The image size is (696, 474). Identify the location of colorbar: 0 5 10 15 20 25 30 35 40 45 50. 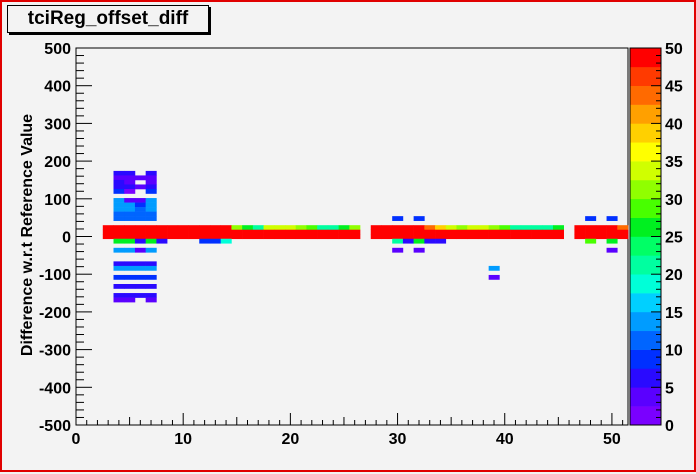
(656, 238).